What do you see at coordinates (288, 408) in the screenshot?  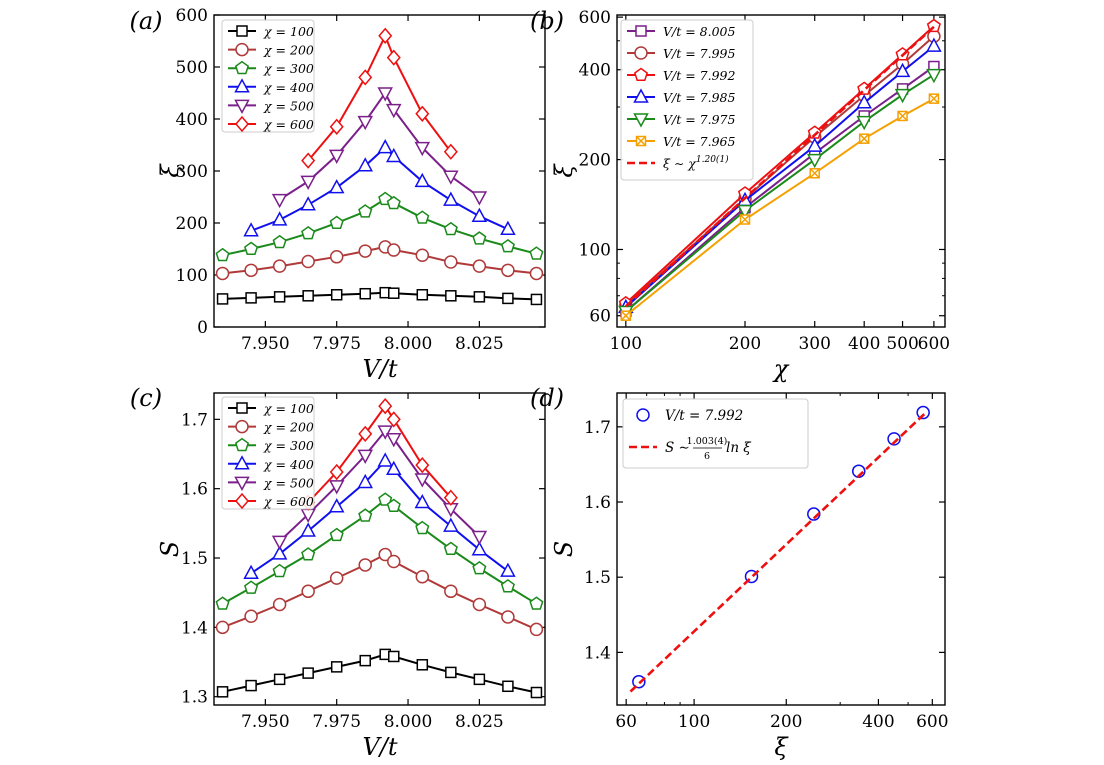 I see `legend-label: χ = 100` at bounding box center [288, 408].